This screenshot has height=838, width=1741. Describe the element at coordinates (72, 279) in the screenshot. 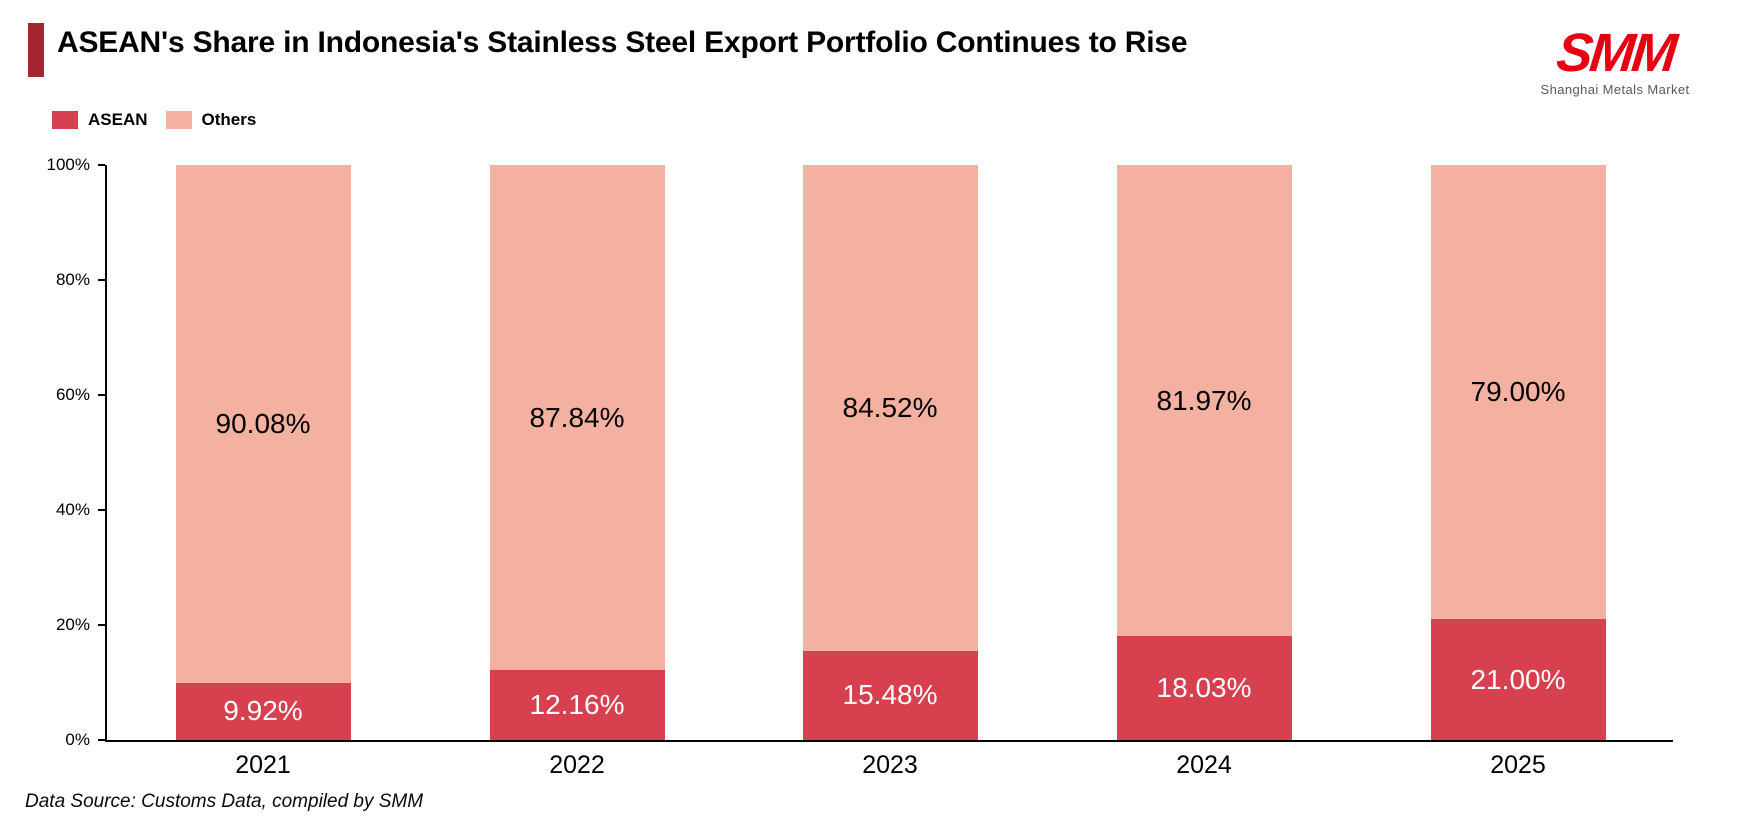

I see `y-axis-tick-label: 80%` at that location.